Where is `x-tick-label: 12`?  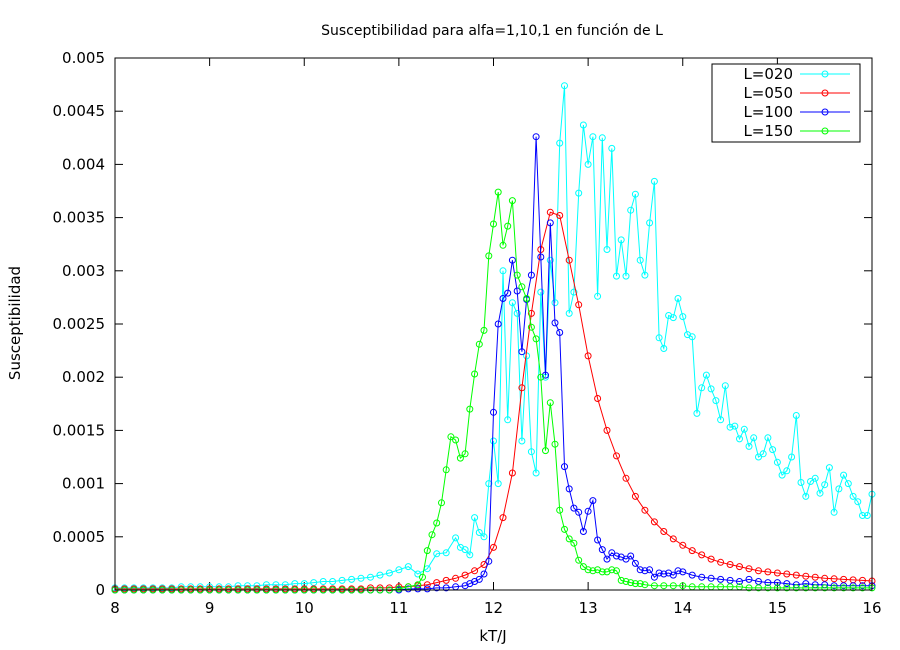
x-tick-label: 12 is located at coordinates (493, 608).